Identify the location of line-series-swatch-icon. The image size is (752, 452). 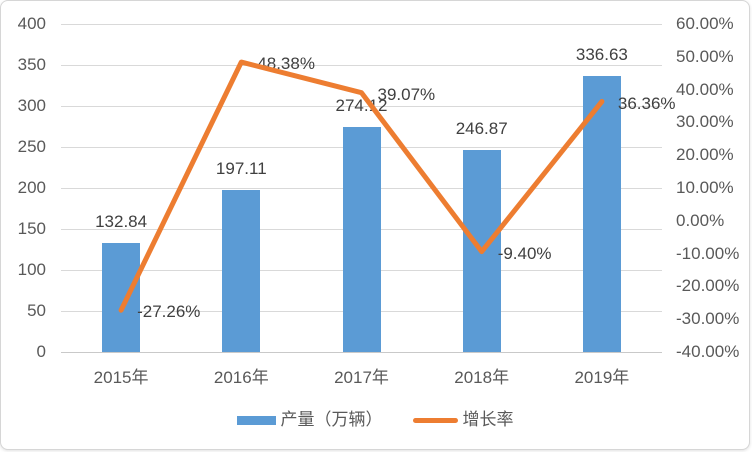
(435, 420).